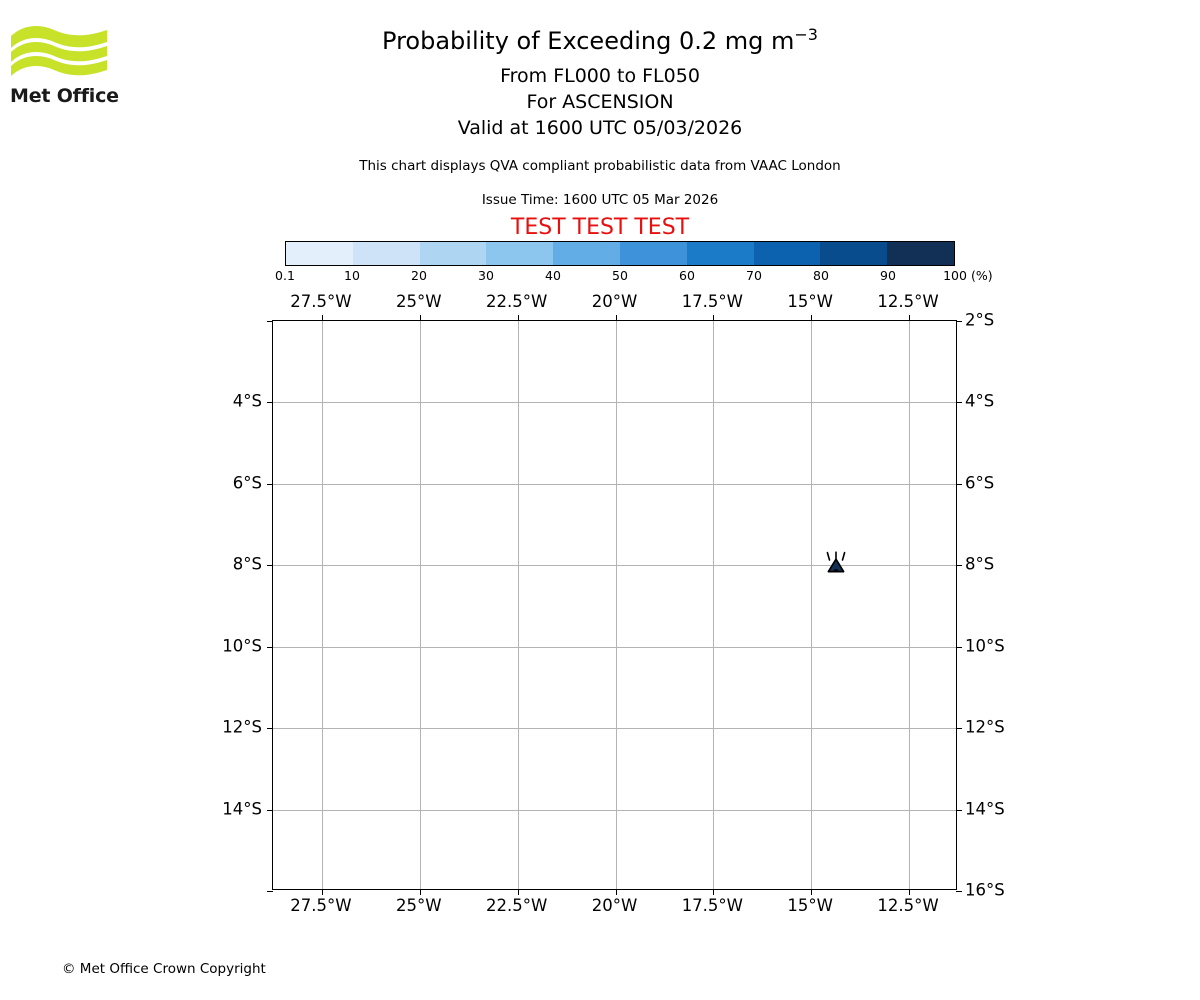 Image resolution: width=1200 pixels, height=1000 pixels. Describe the element at coordinates (812, 892) in the screenshot. I see `tickmark-bottom-15°W` at that location.